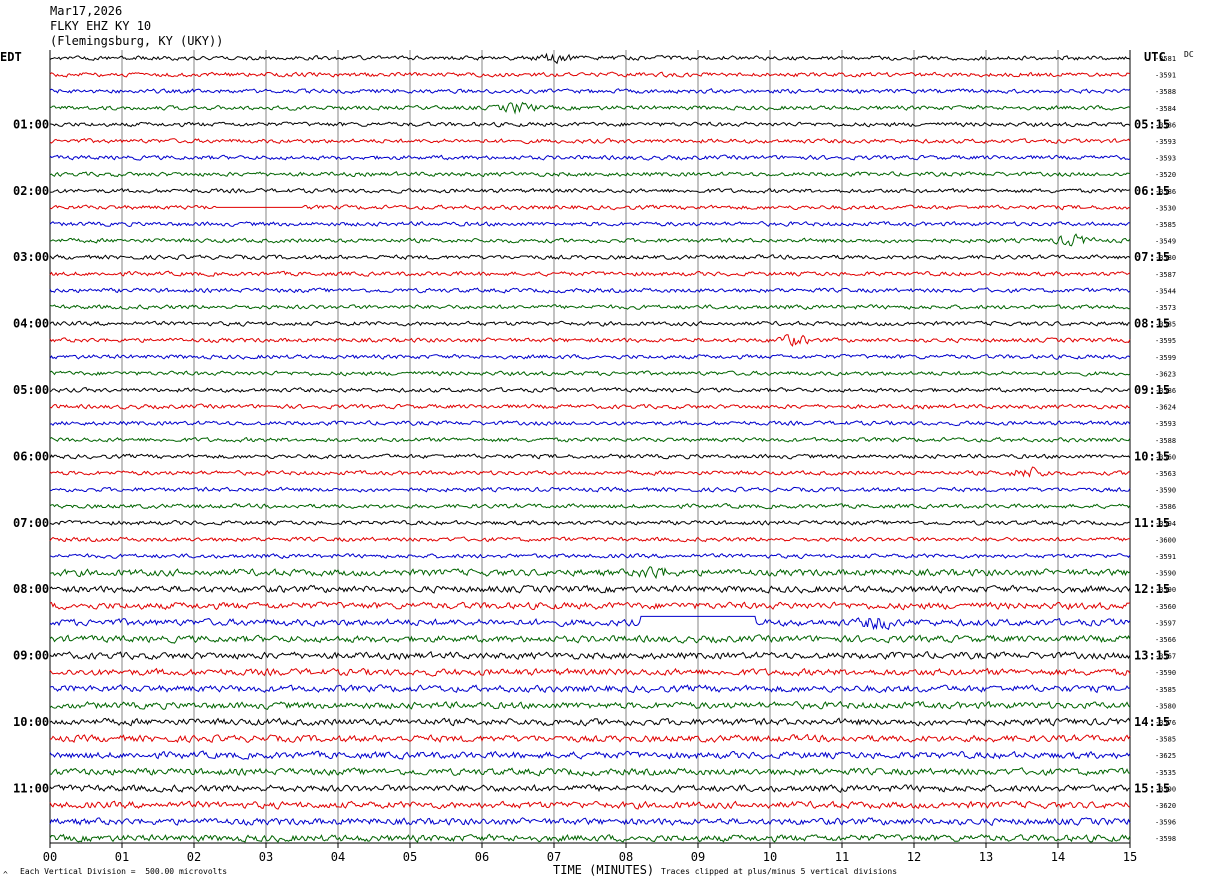  I want to click on x-tick-label: 08, so click(626, 857).